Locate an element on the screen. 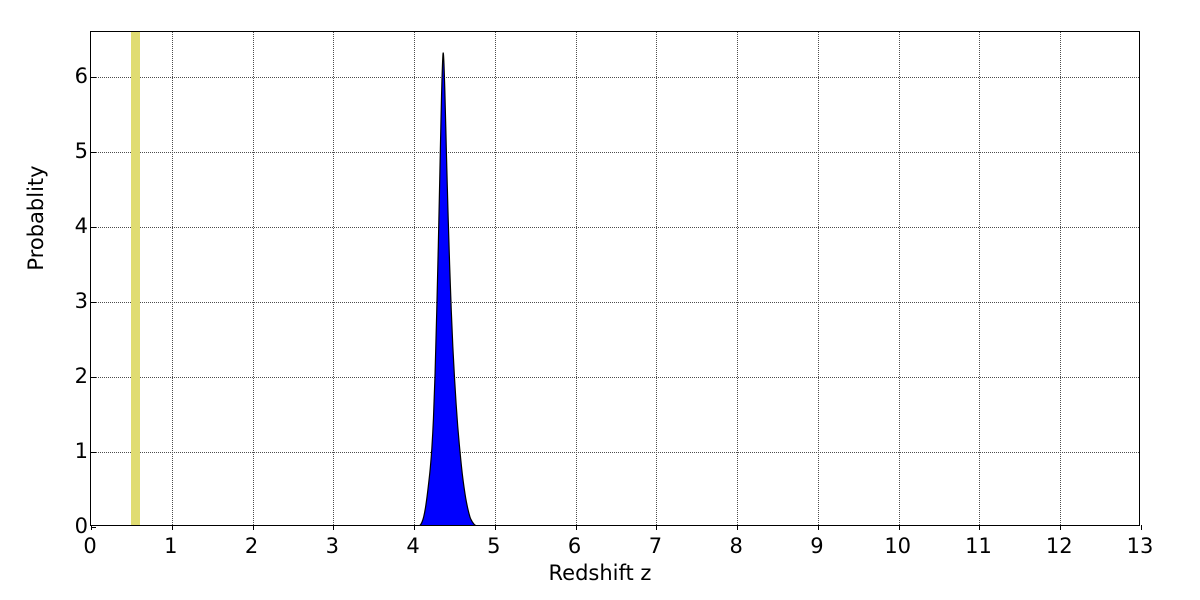  x-tick-label: 12 is located at coordinates (1059, 546).